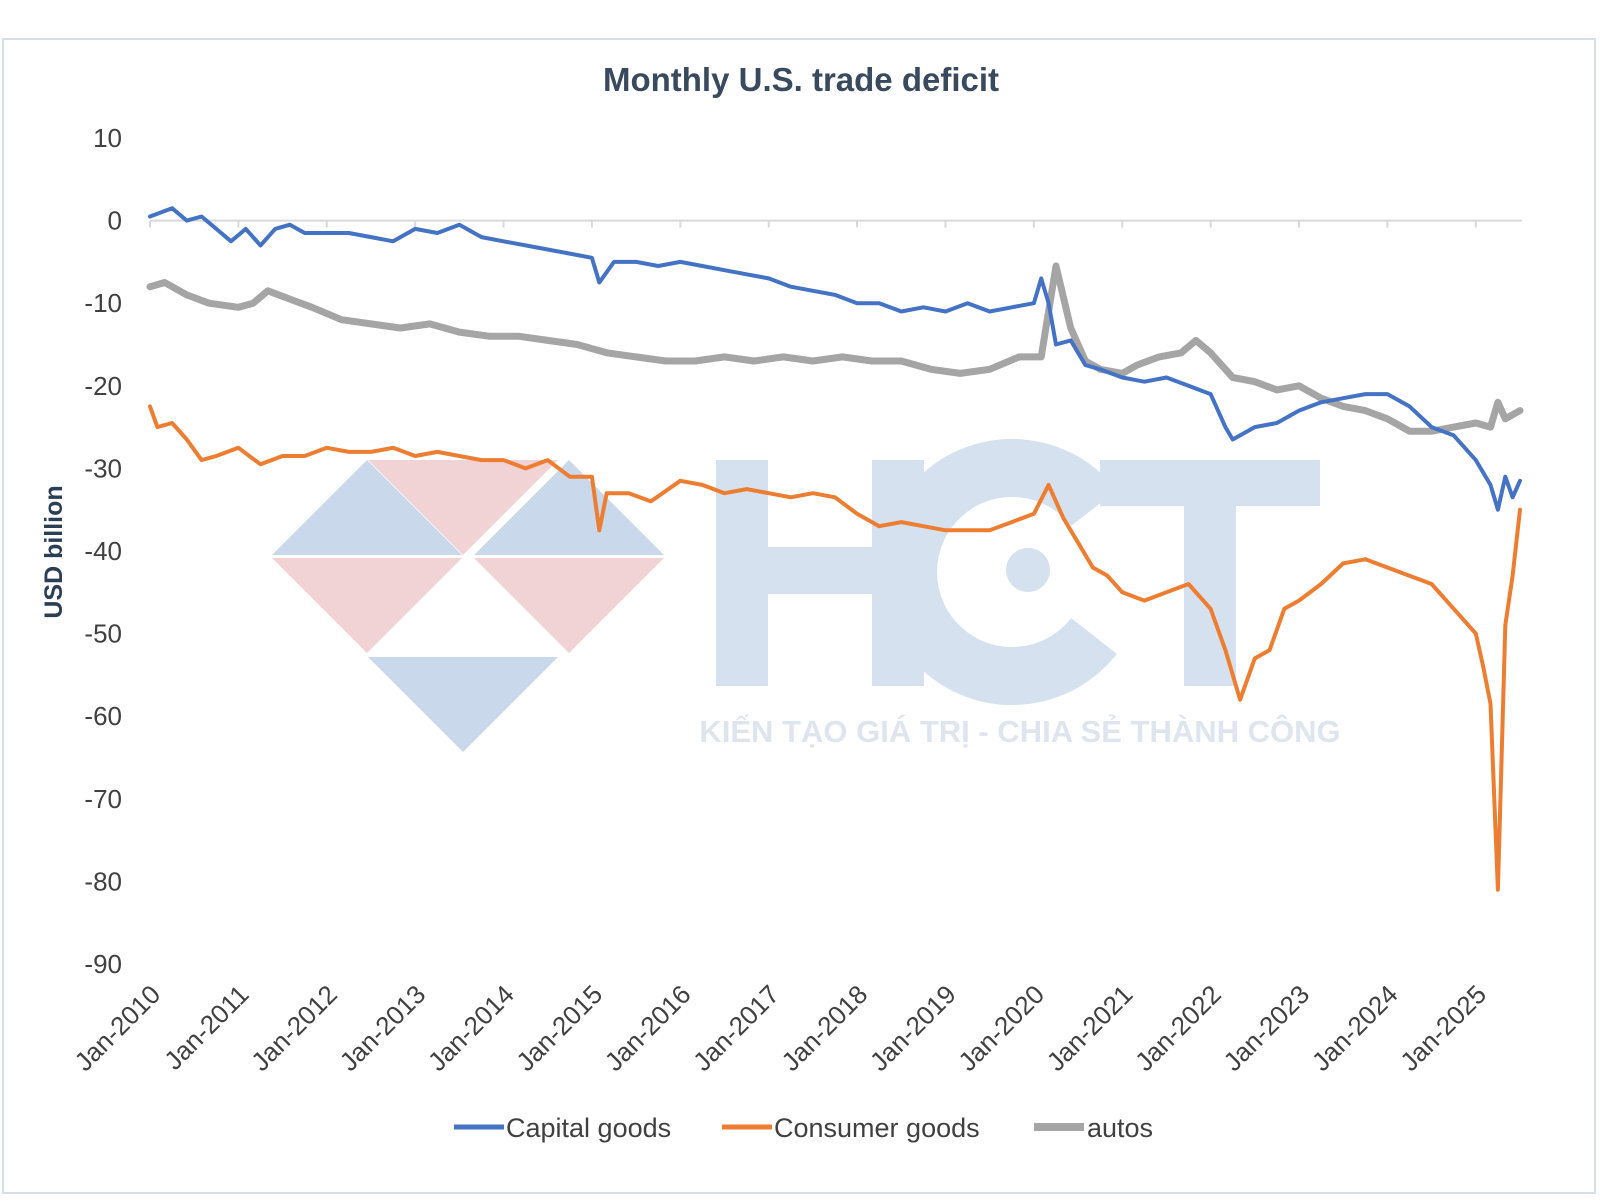 The height and width of the screenshot is (1200, 1600). I want to click on x-tick-label: Jan-2020, so click(1001, 1028).